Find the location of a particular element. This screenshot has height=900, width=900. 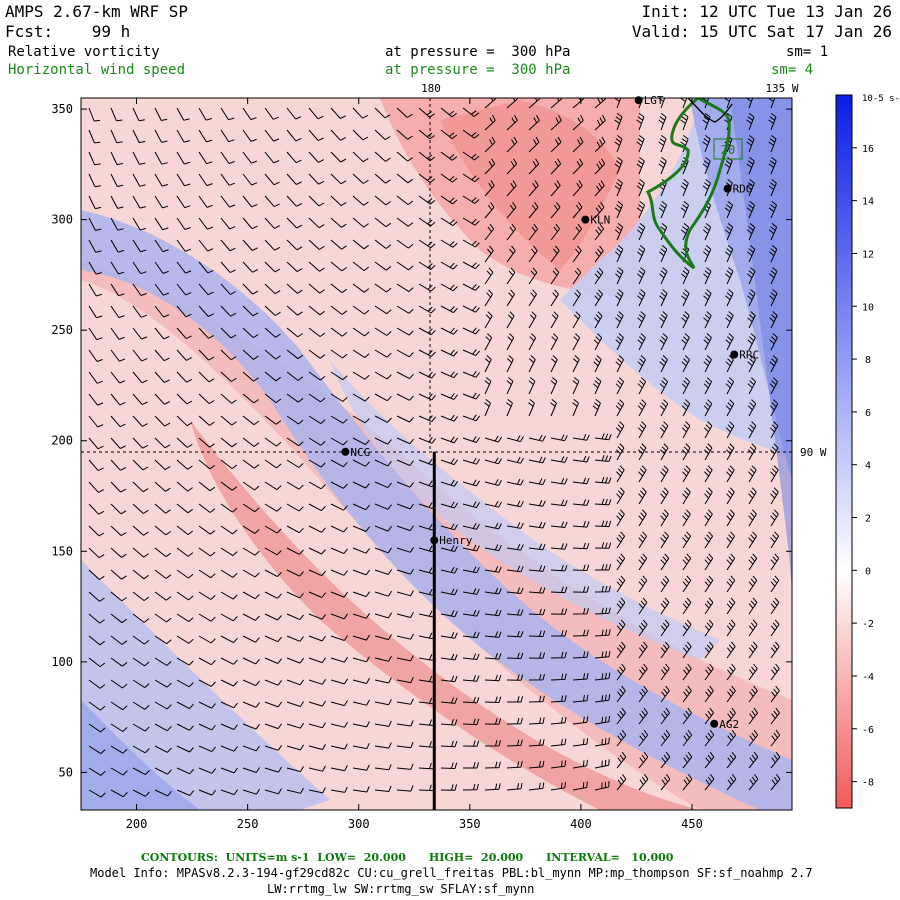

colorbar-tick-label: 0 is located at coordinates (868, 571).